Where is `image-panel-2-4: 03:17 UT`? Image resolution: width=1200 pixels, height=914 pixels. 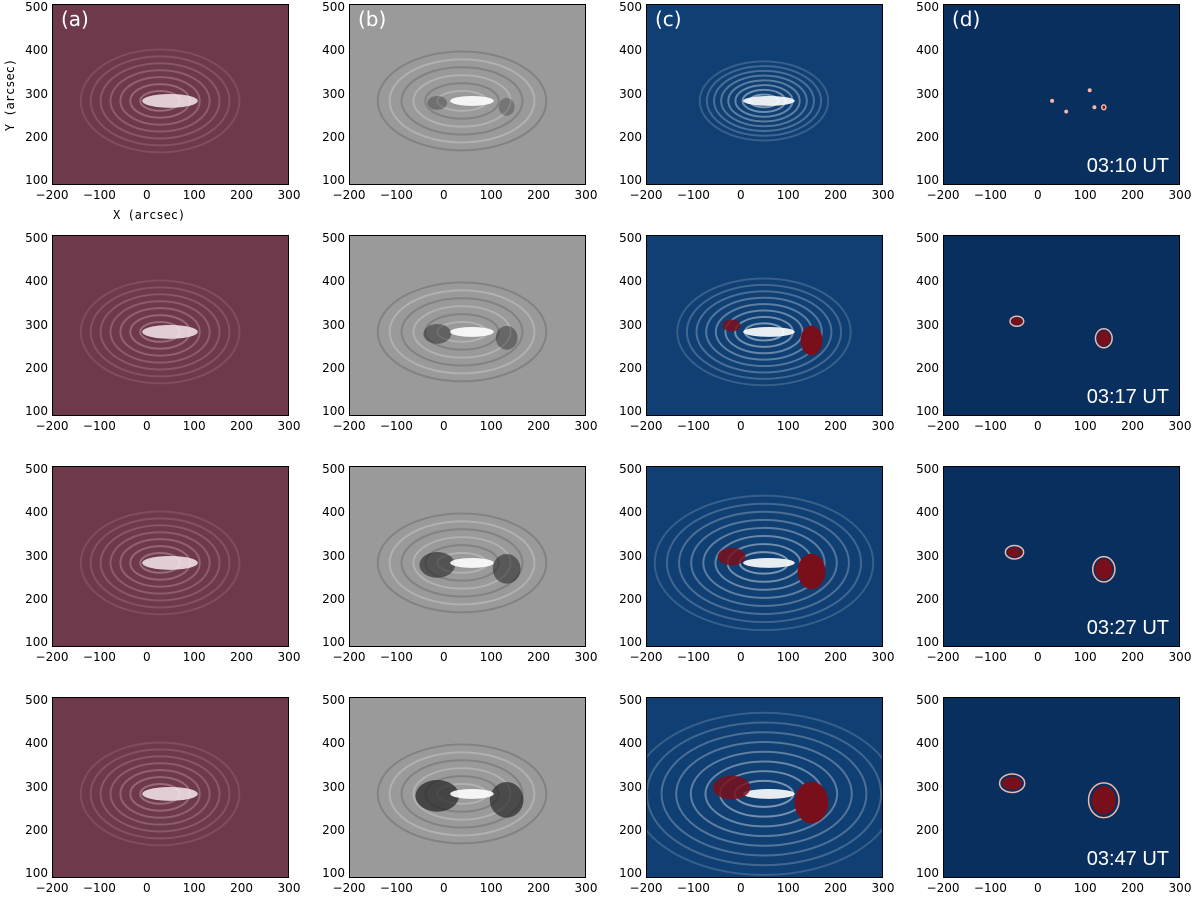 image-panel-2-4: 03:17 UT is located at coordinates (1061, 325).